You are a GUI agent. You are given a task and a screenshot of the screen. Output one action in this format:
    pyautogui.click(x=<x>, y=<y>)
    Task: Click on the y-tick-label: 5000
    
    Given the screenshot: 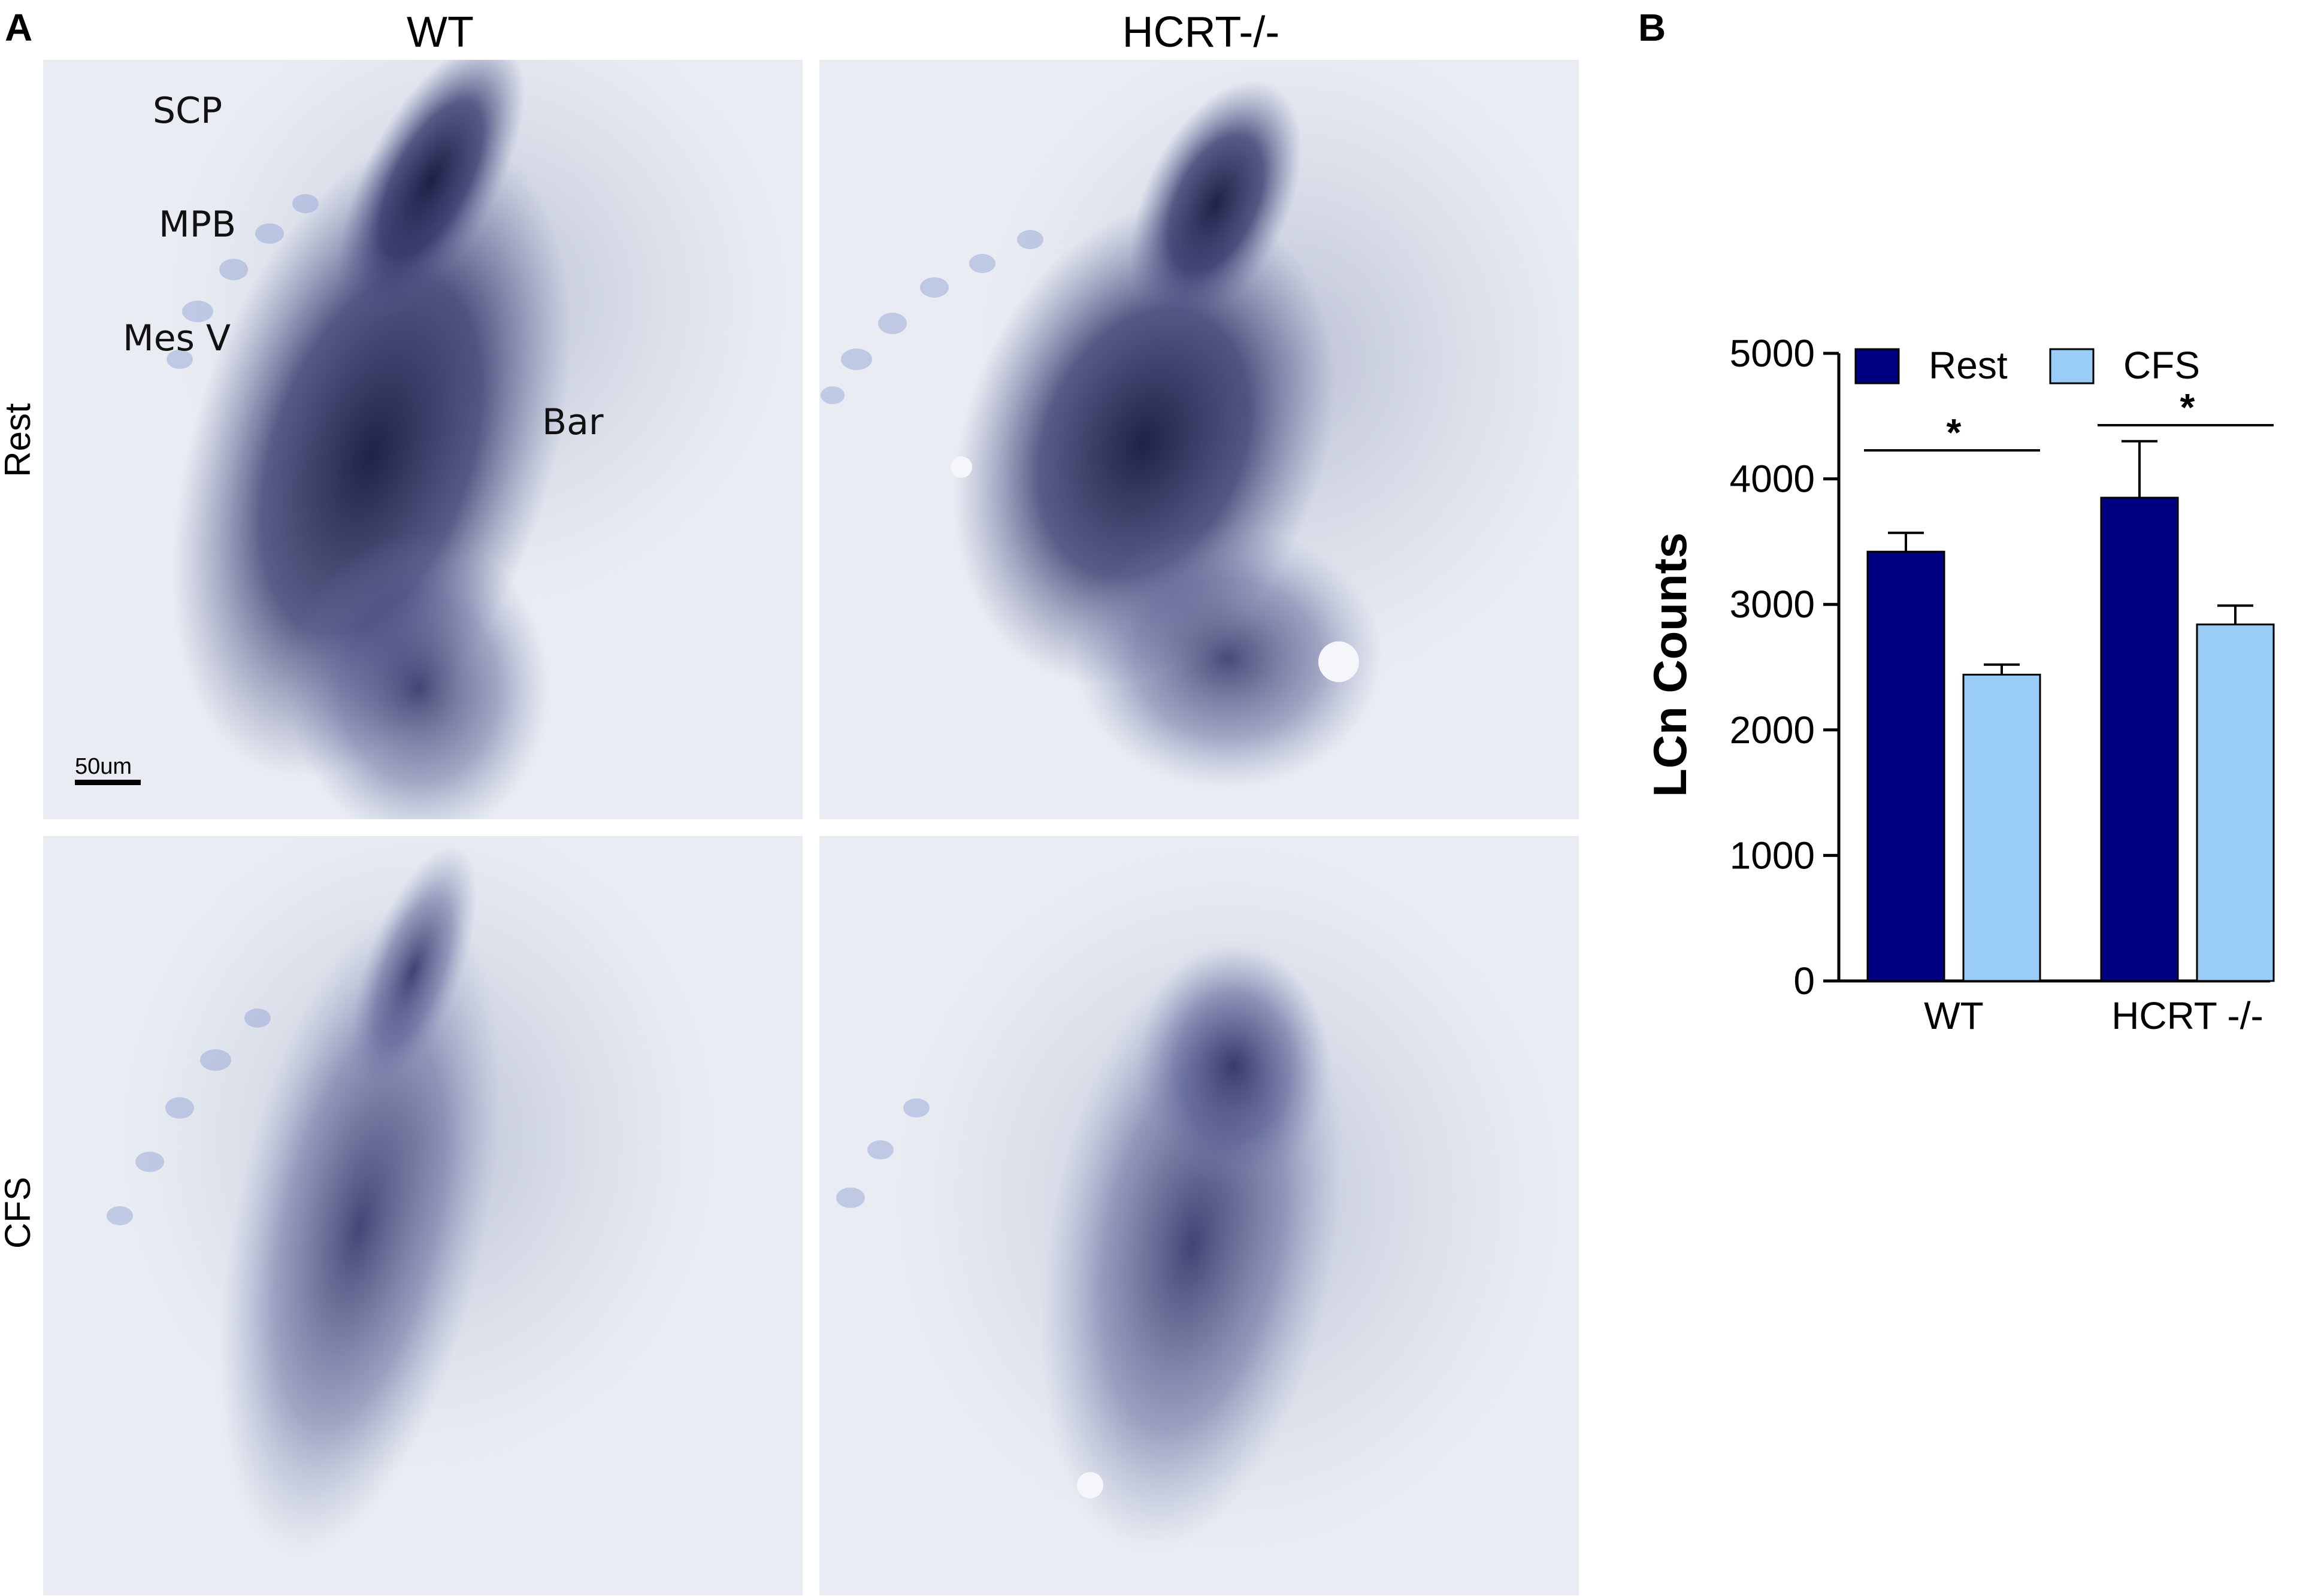 What is the action you would take?
    pyautogui.click(x=1772, y=353)
    